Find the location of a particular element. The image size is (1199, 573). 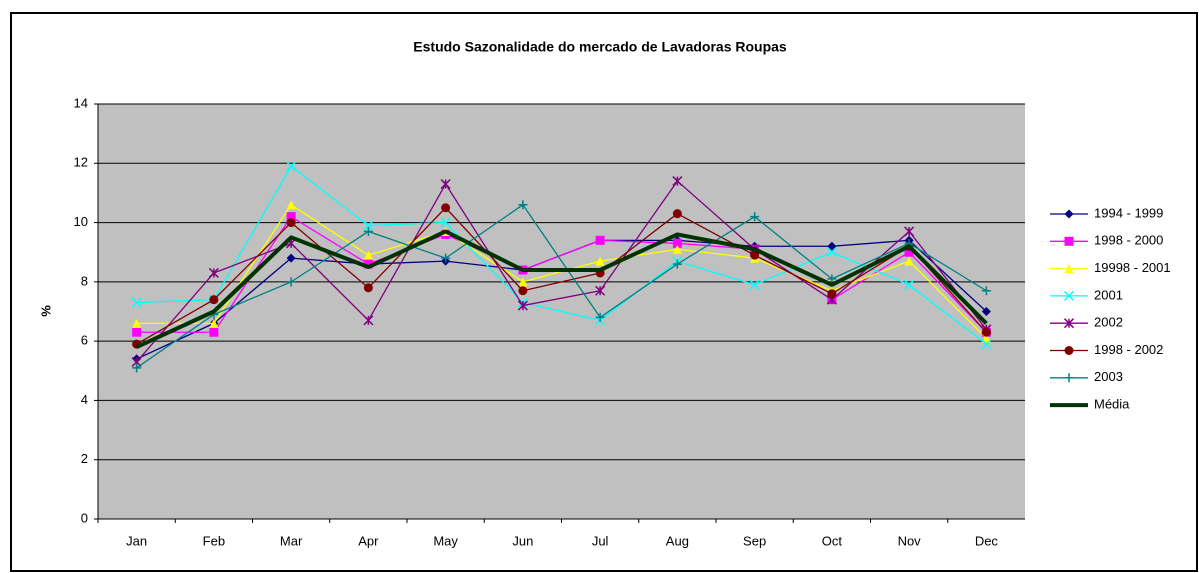

x-tick-label: Mar is located at coordinates (291, 540).